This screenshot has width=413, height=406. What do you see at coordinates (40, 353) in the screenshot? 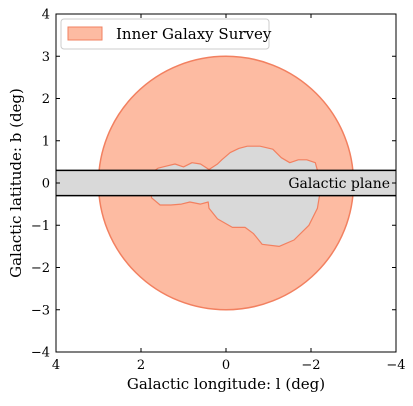
I see `y-tick-label: −4` at bounding box center [40, 353].